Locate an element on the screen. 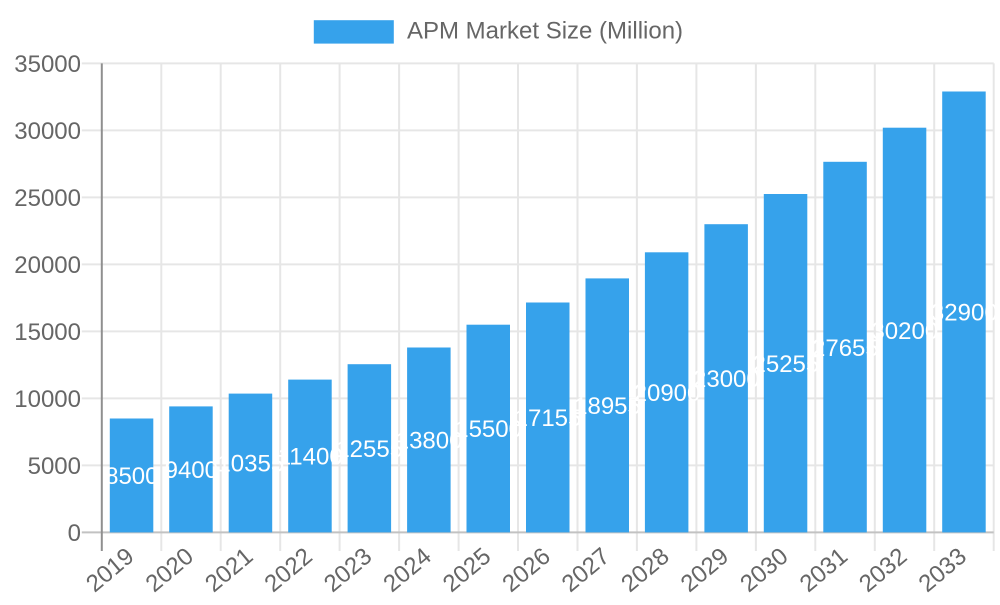 The height and width of the screenshot is (605, 1000). svg-text: 8500 is located at coordinates (131, 476).